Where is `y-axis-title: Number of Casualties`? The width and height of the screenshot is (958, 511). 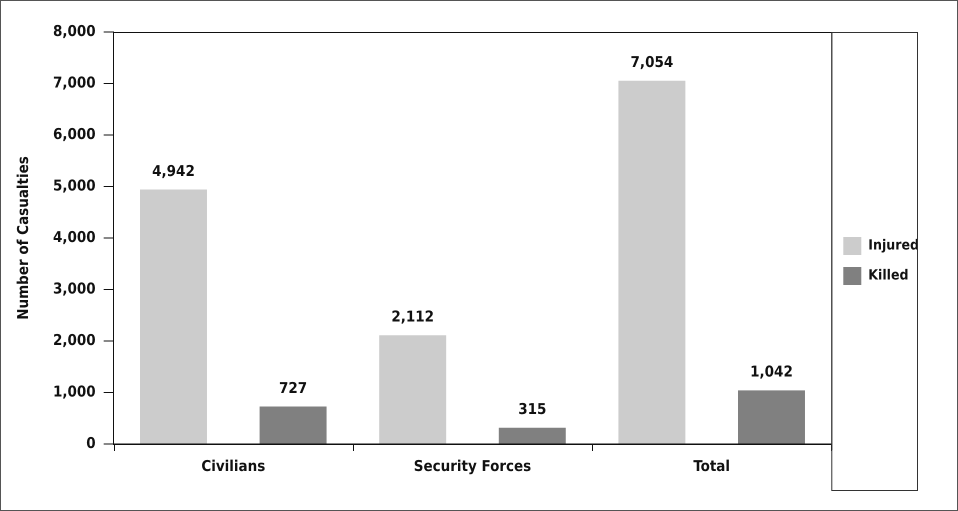
y-axis-title: Number of Casualties is located at coordinates (23, 238).